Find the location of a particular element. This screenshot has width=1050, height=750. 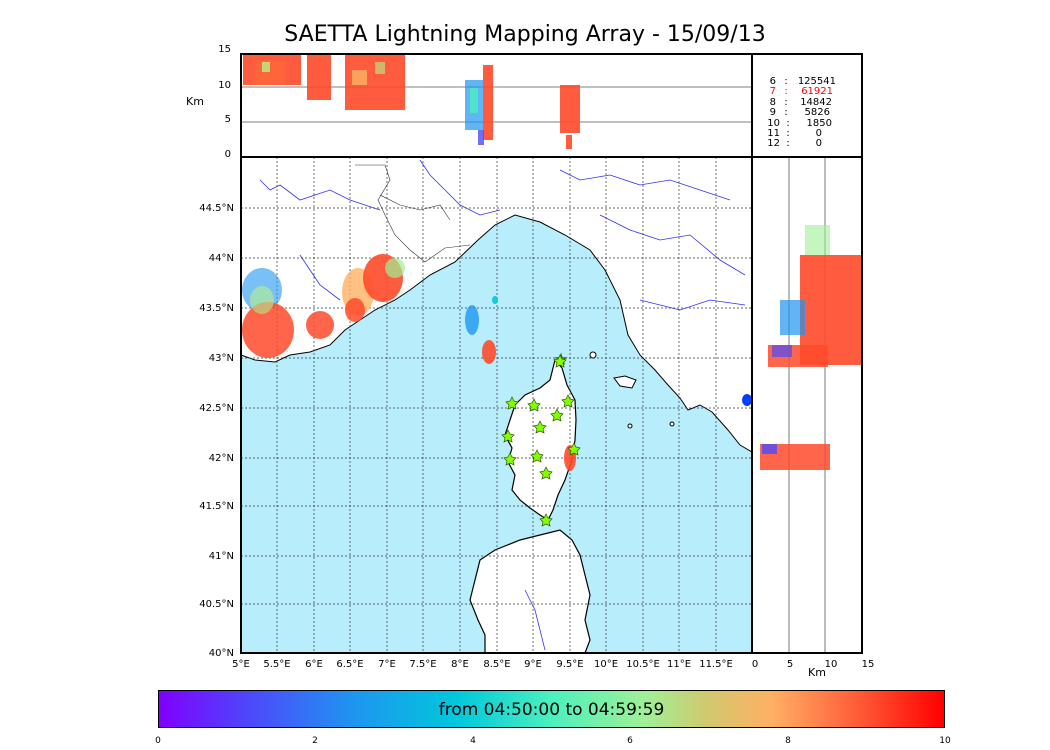

lat-tick: 44°N is located at coordinates (221, 258).